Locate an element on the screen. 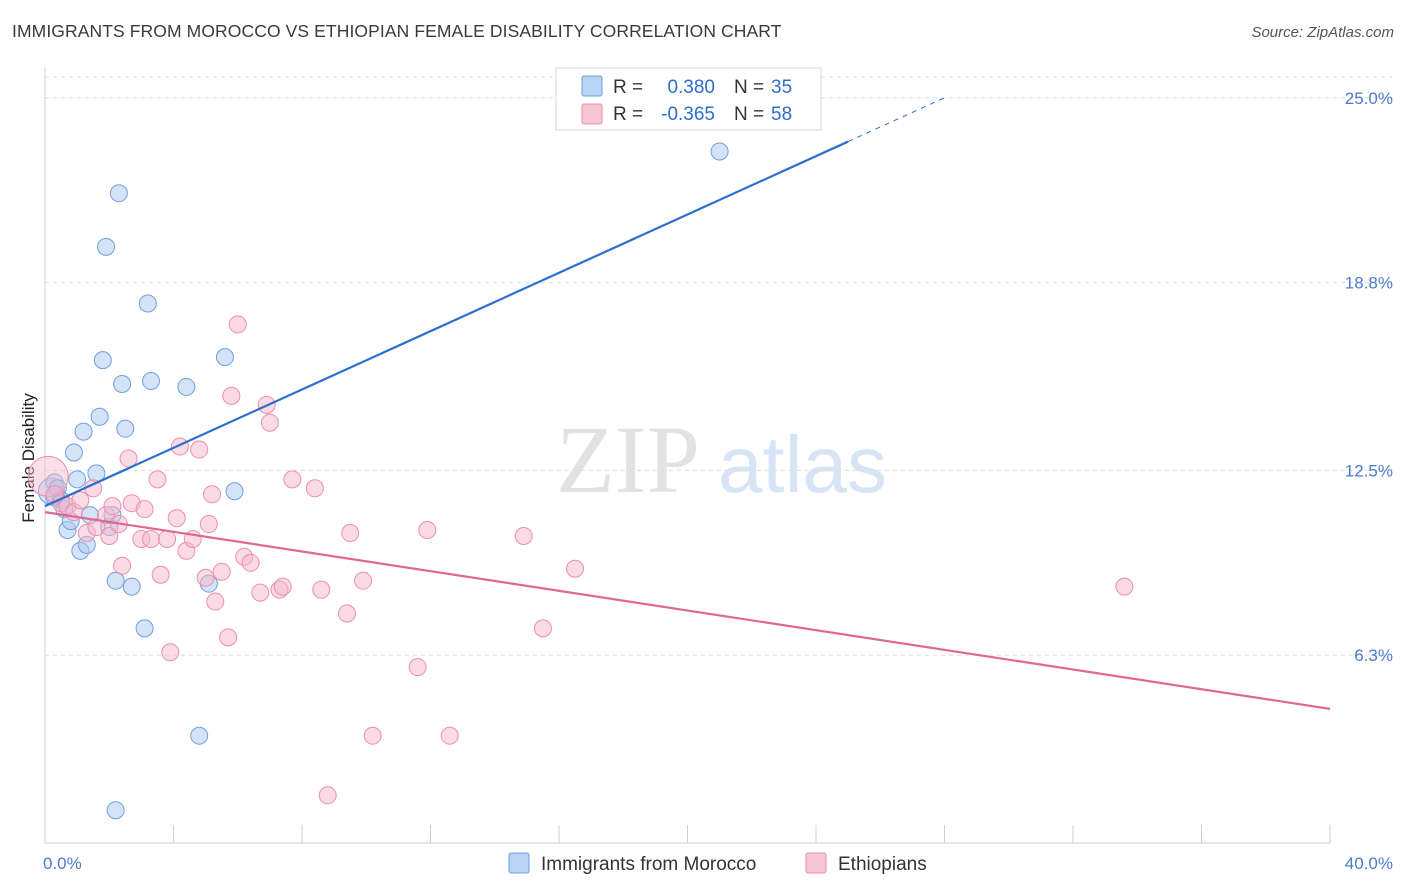 The image size is (1406, 892). x-tick-label-max: 40.0% is located at coordinates (1369, 863).